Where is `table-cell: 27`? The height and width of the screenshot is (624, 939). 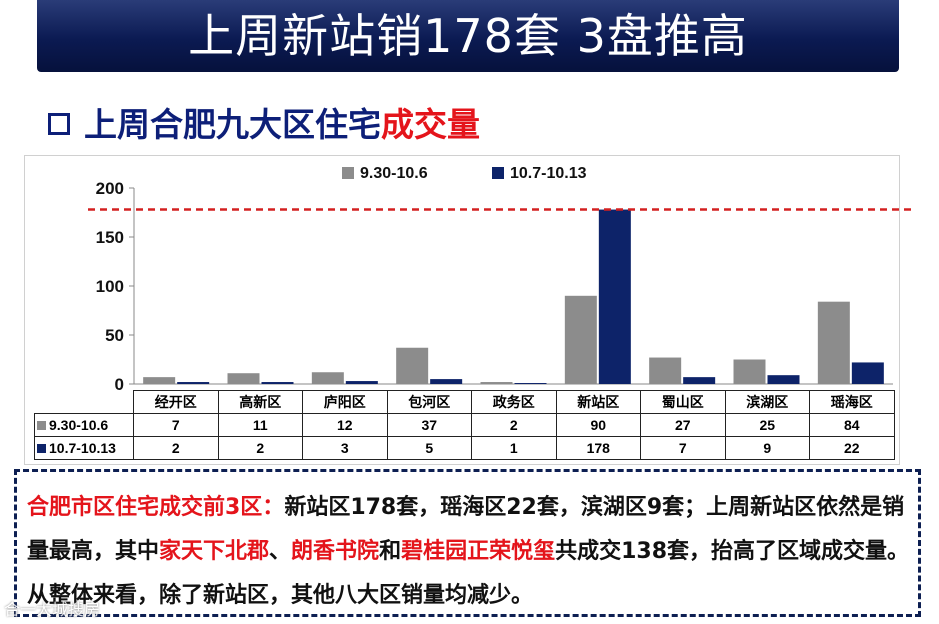 table-cell: 27 is located at coordinates (683, 425).